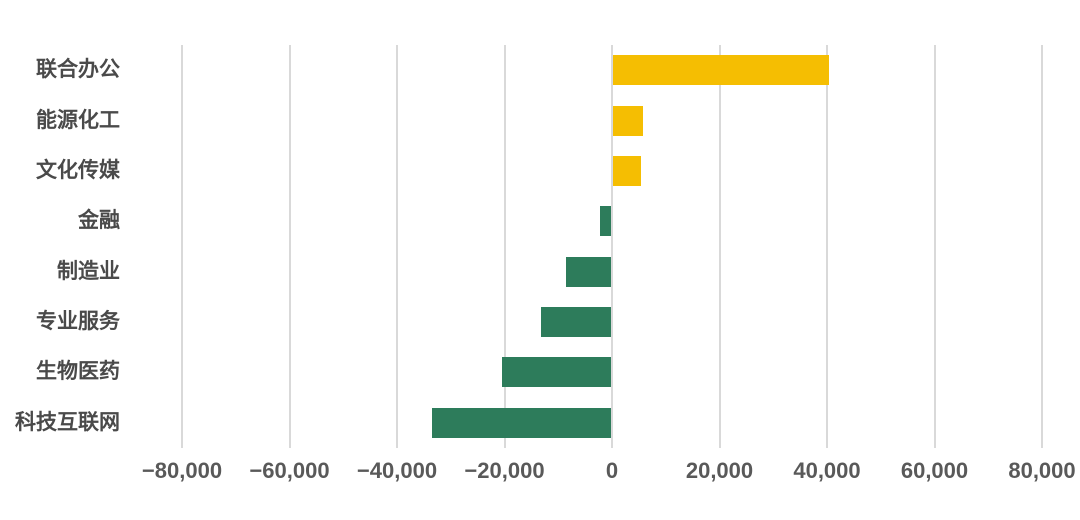  Describe the element at coordinates (78, 70) in the screenshot. I see `category-label: 联合办公` at that location.